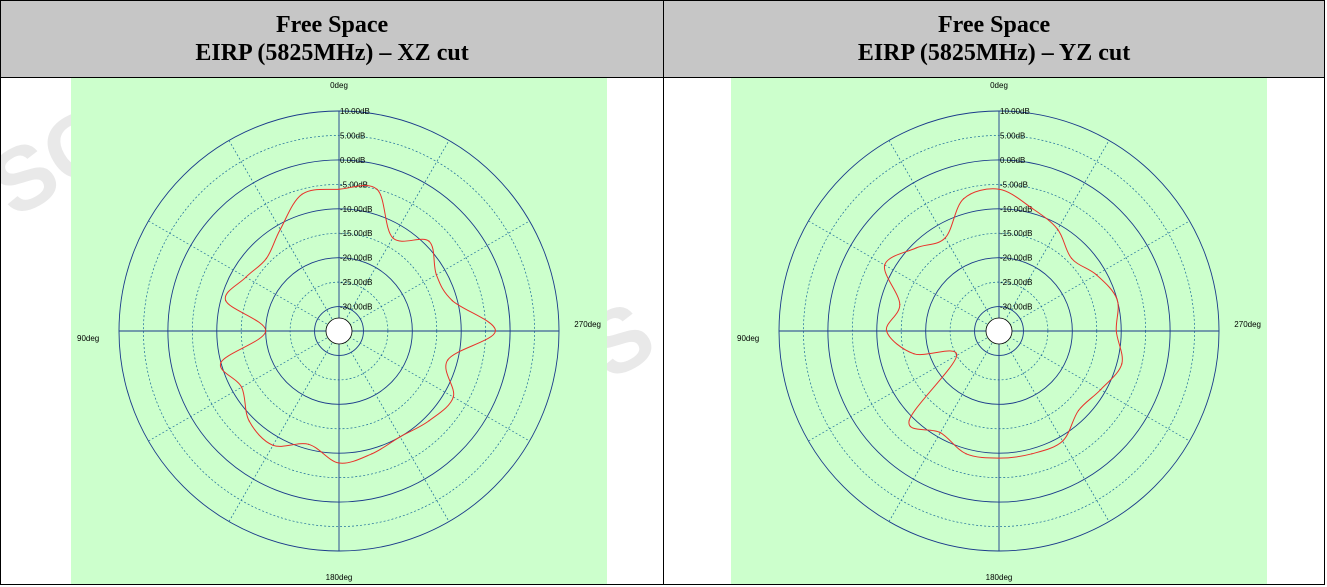 Image resolution: width=1327 pixels, height=587 pixels. What do you see at coordinates (994, 53) in the screenshot?
I see `chart-title-line2: EIRP (5825MHz) – YZ cut` at bounding box center [994, 53].